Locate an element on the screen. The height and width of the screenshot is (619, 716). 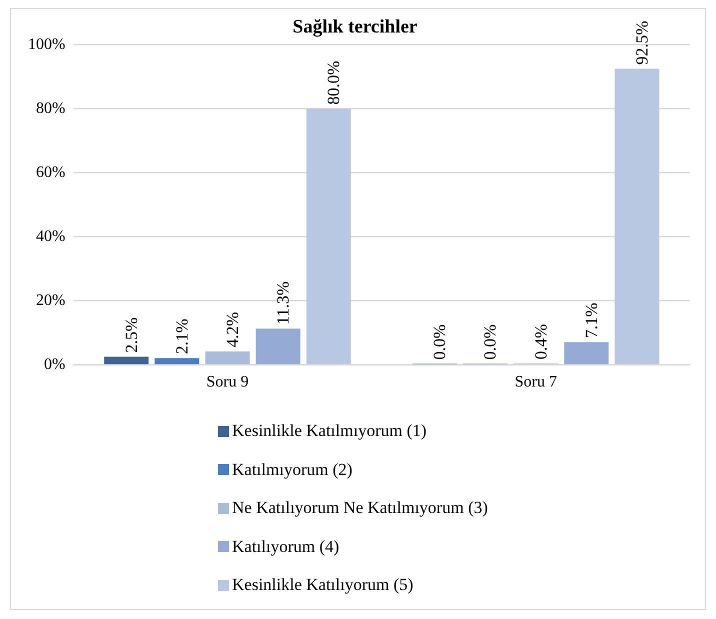
chart-title: Sağlık tercihler is located at coordinates (355, 27).